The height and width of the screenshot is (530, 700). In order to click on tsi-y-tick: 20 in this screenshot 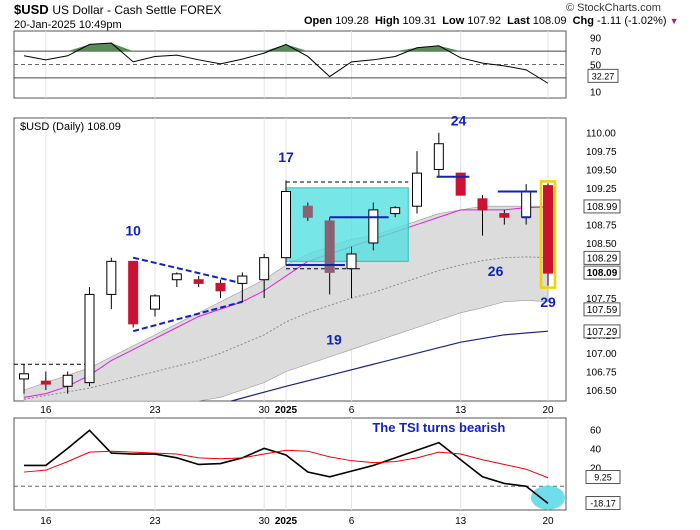, I will do `click(596, 468)`.